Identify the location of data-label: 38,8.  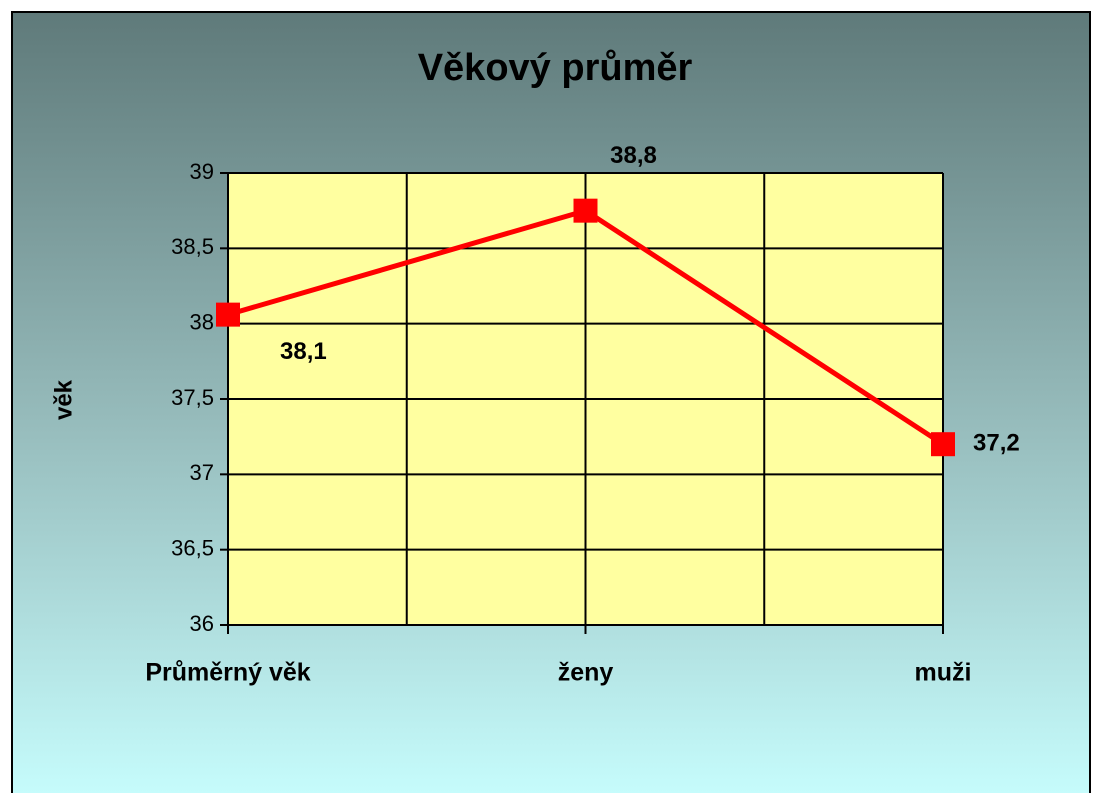
(633, 155).